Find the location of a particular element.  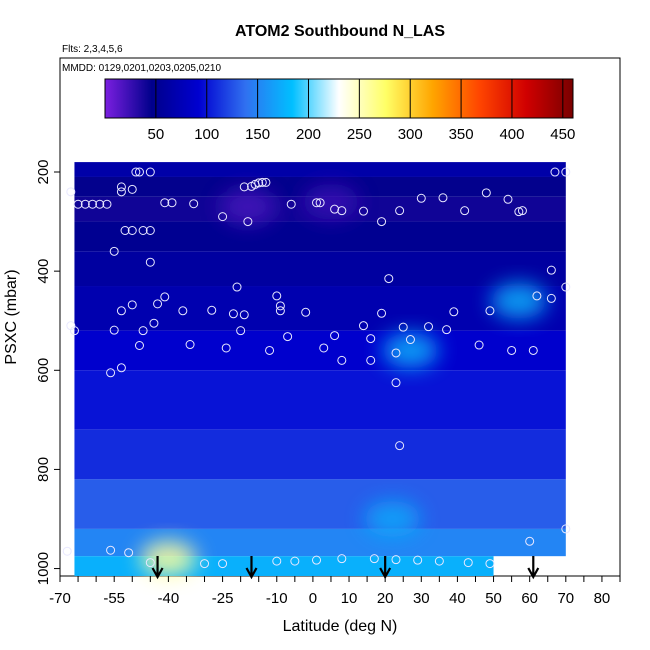

x-tick-label--40: -40 is located at coordinates (169, 598).